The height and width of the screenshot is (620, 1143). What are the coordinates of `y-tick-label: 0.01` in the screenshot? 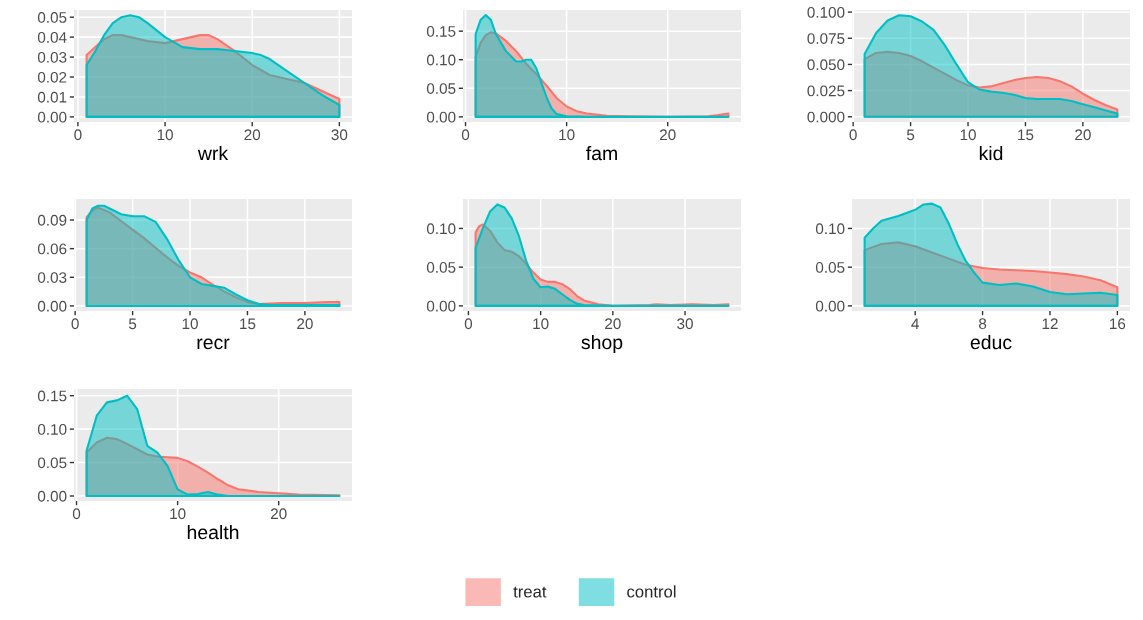 It's located at (52, 97).